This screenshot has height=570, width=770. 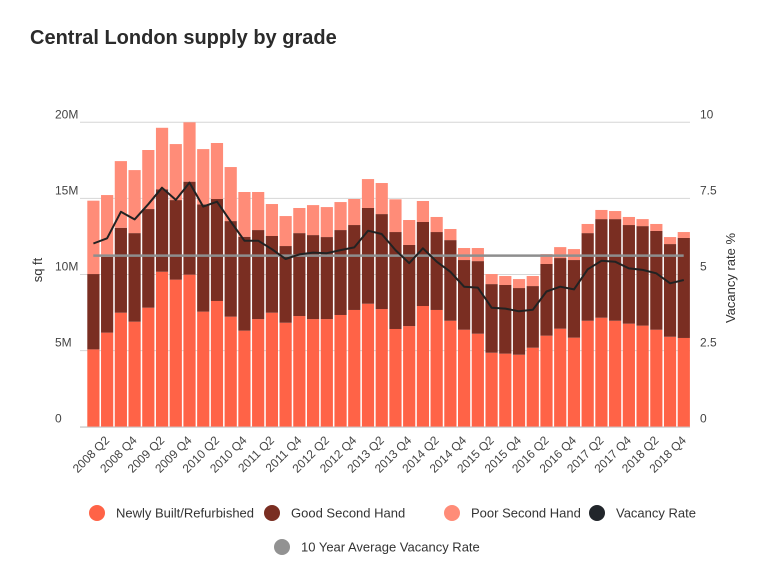 I want to click on y-tick-label: 0, so click(x=58, y=419).